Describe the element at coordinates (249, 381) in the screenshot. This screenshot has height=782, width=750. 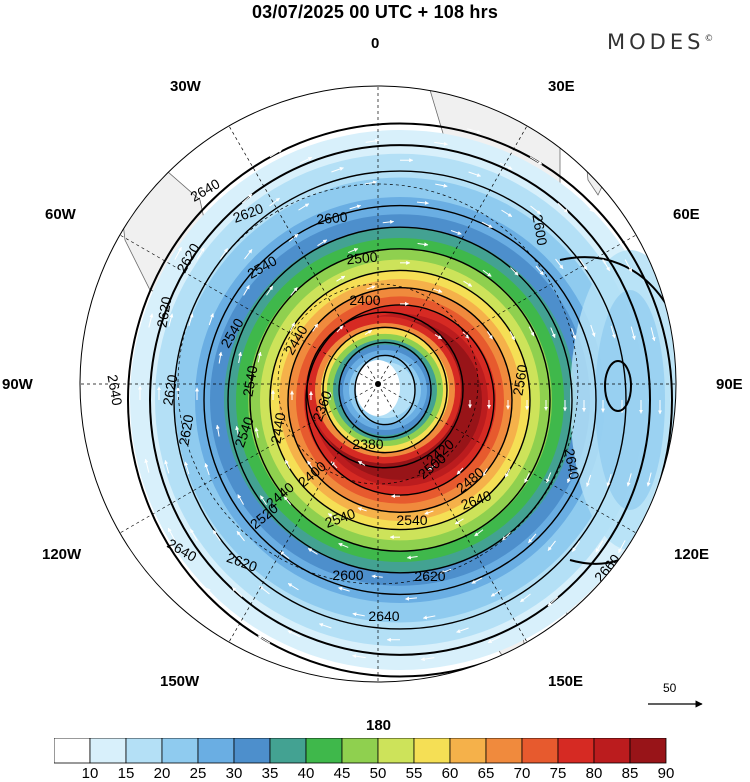
I see `contour-label-text: 2540` at that location.